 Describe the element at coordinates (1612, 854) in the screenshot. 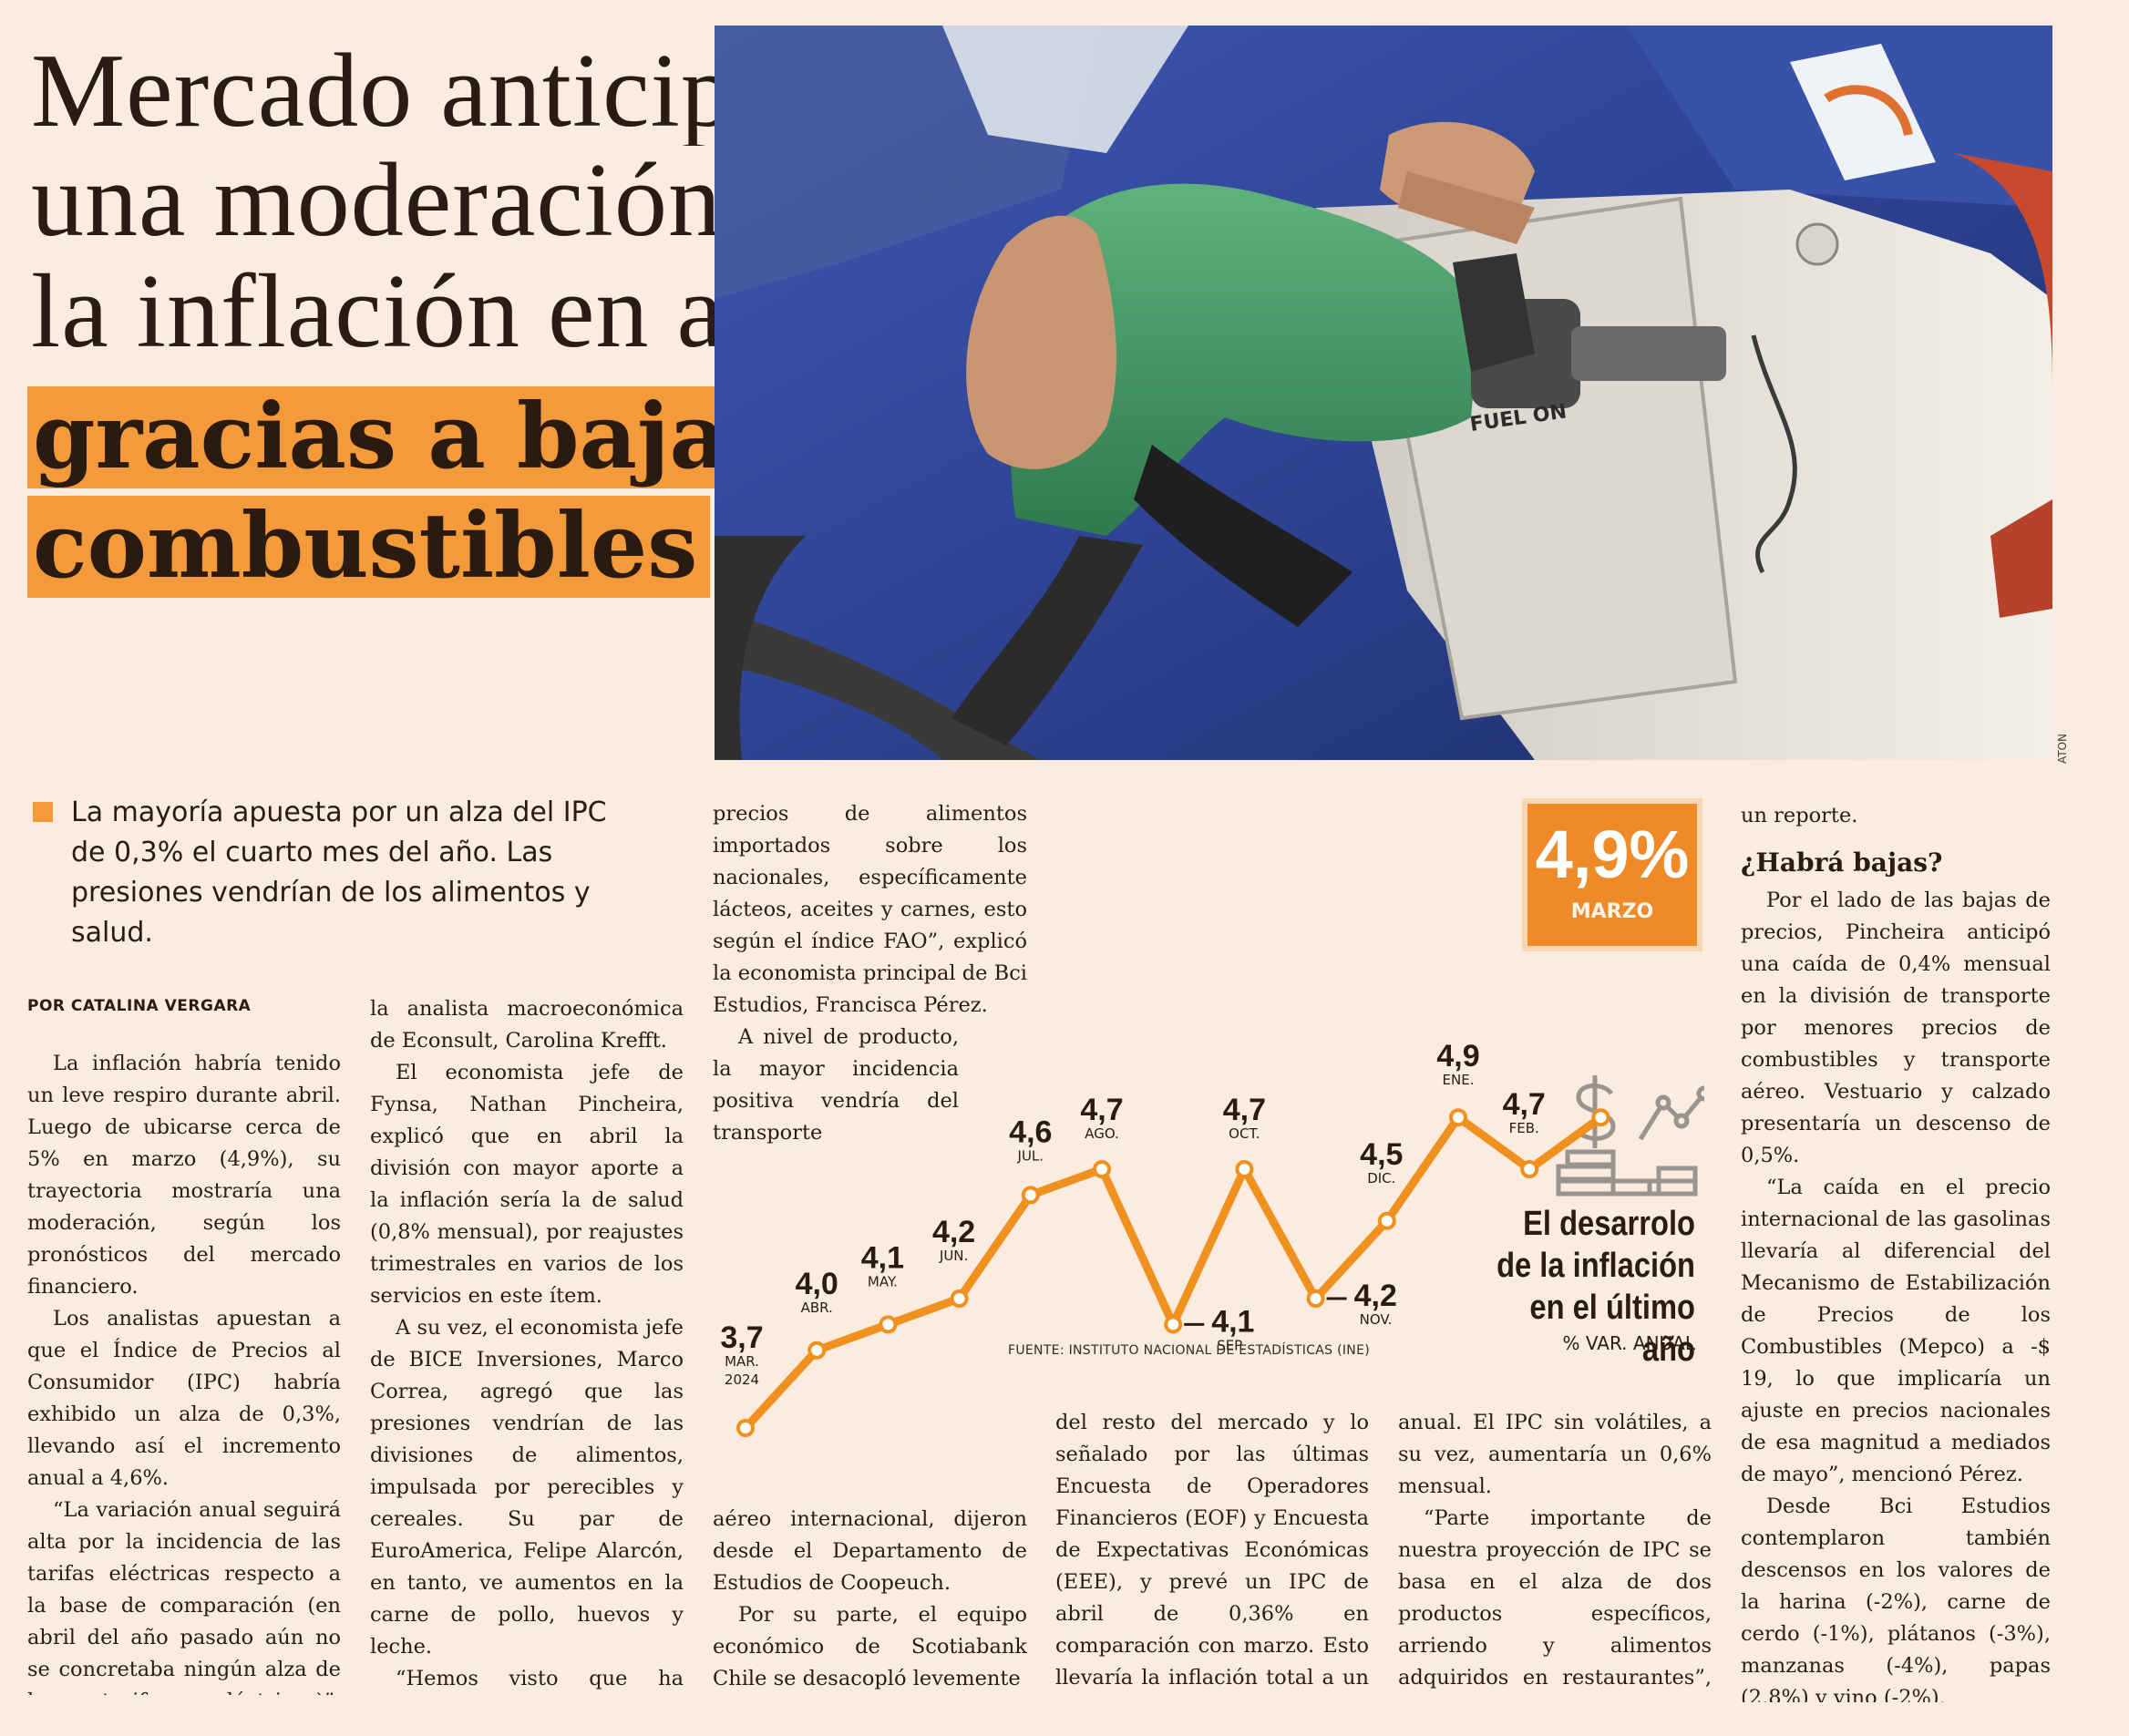

I see `highlight-value: 4,9%` at that location.